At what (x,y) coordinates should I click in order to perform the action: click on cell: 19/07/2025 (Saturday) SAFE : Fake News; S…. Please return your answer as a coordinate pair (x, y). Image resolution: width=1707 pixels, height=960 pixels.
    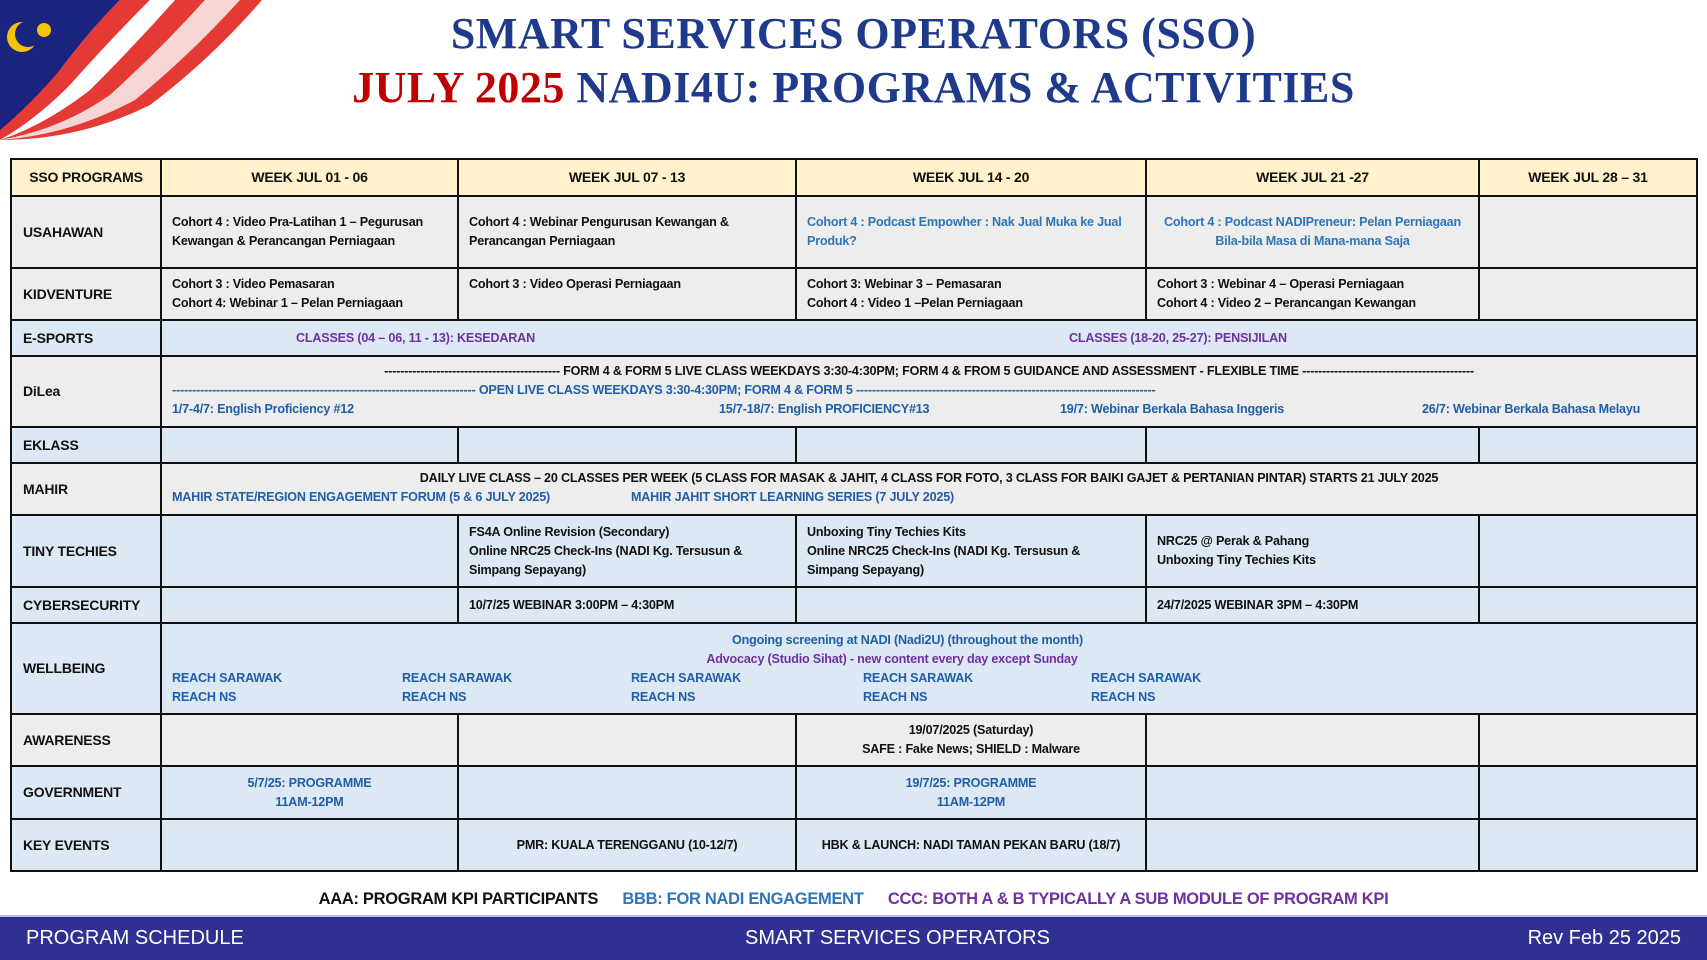
    Looking at the image, I should click on (971, 740).